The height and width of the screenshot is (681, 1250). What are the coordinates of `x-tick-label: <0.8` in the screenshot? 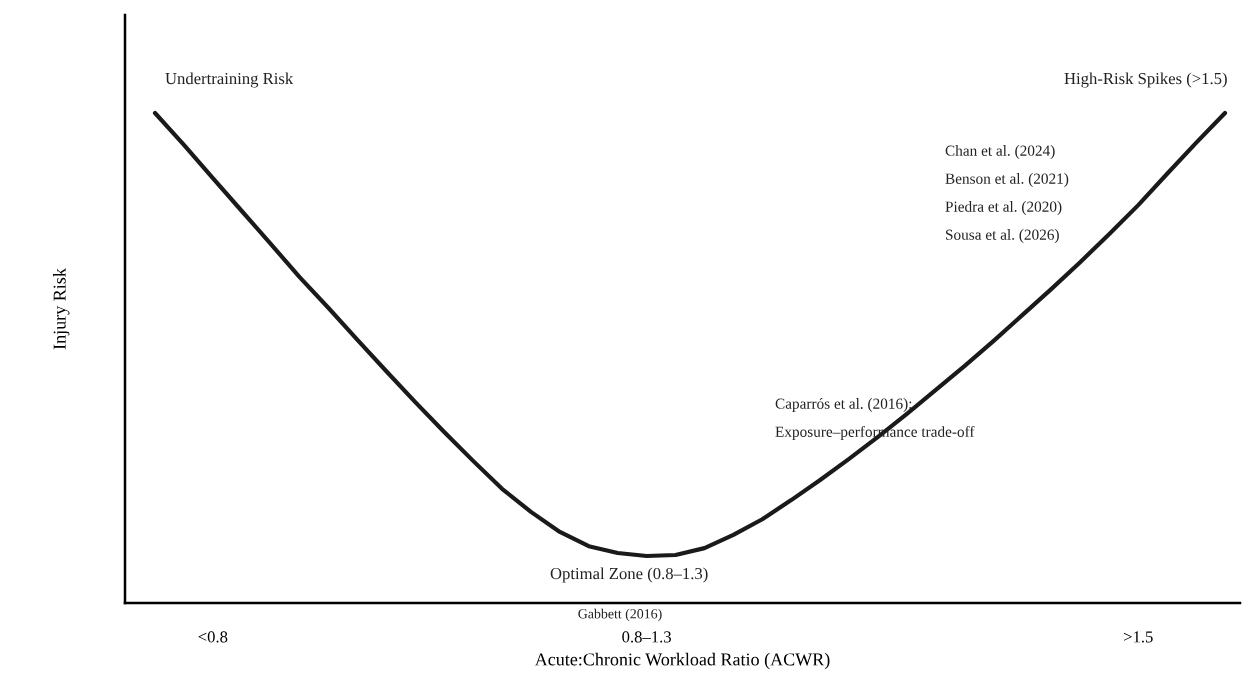 It's located at (213, 637).